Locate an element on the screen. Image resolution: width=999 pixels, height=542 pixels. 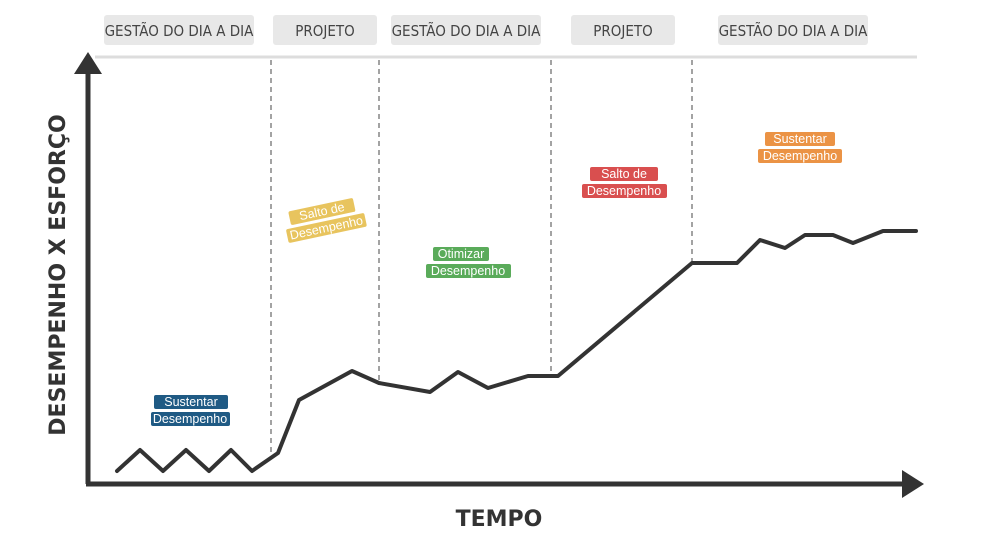
phase-label-5: GESTÃO DO DIA A DIA is located at coordinates (793, 30).